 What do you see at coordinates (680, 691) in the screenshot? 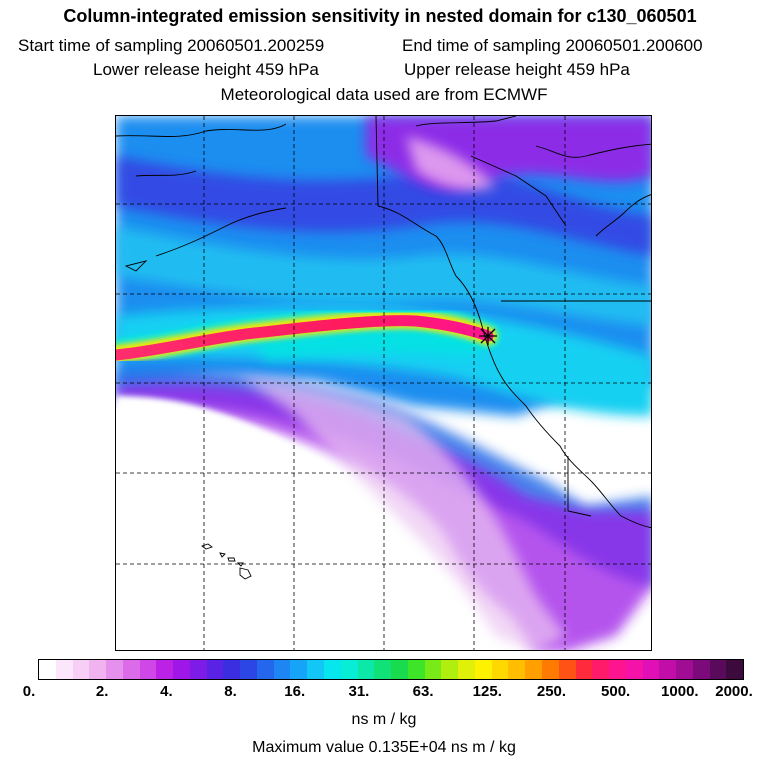
I see `colorbar-tick-label: 1000.` at bounding box center [680, 691].